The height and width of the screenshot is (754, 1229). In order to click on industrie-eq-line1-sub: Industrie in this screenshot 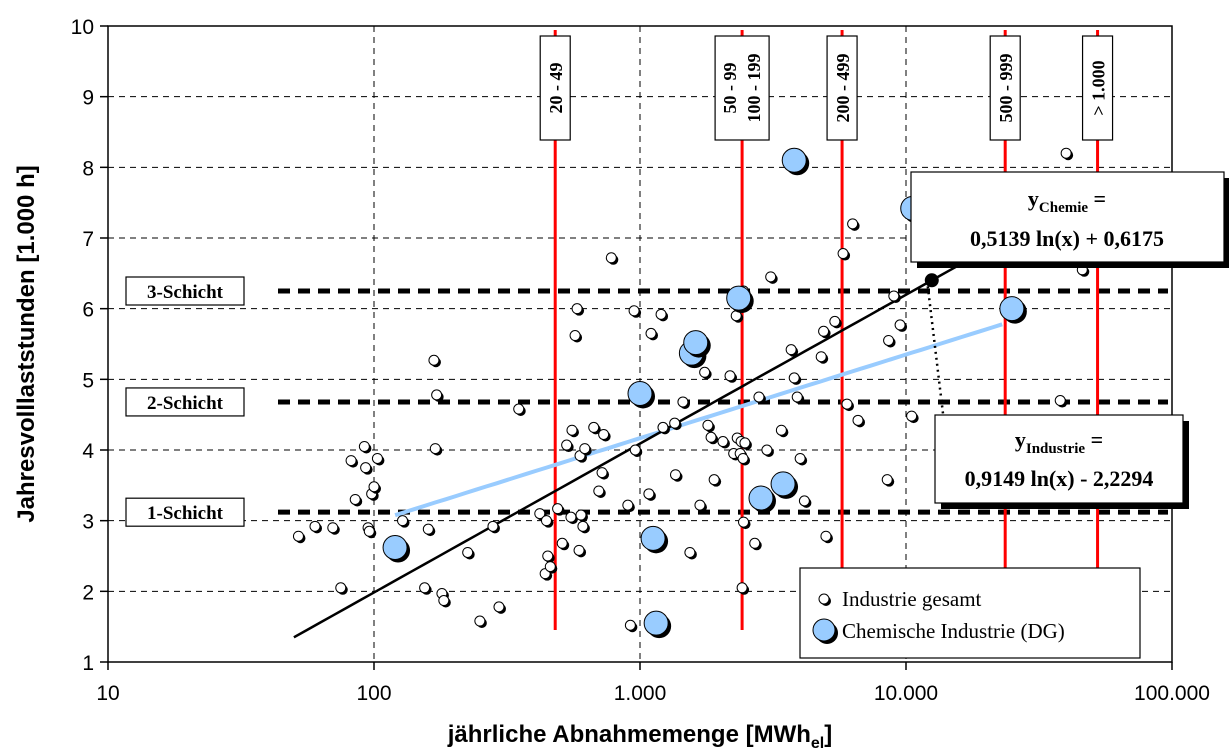, I will do `click(1056, 449)`.